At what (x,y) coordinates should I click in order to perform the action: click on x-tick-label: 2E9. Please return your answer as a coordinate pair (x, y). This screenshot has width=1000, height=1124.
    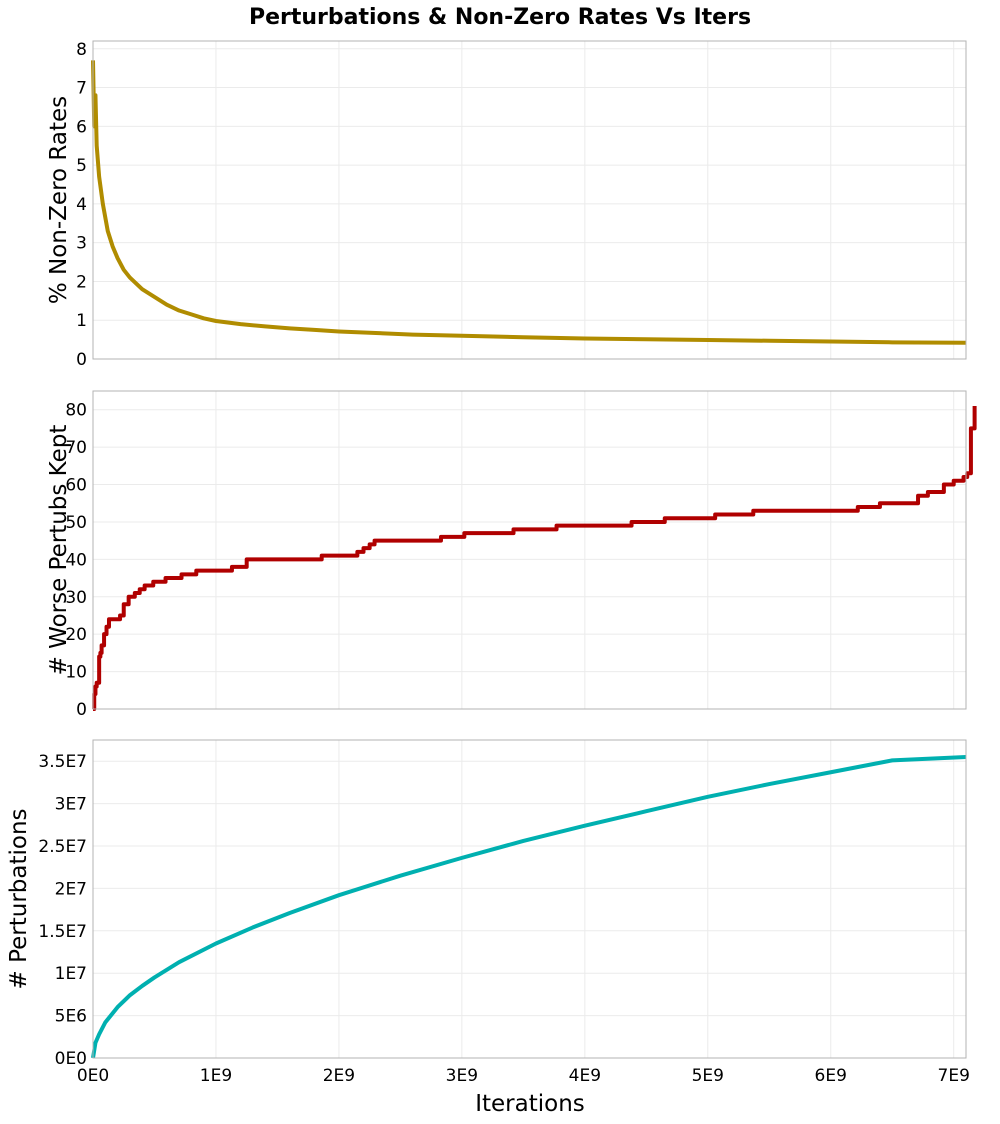
    Looking at the image, I should click on (339, 1076).